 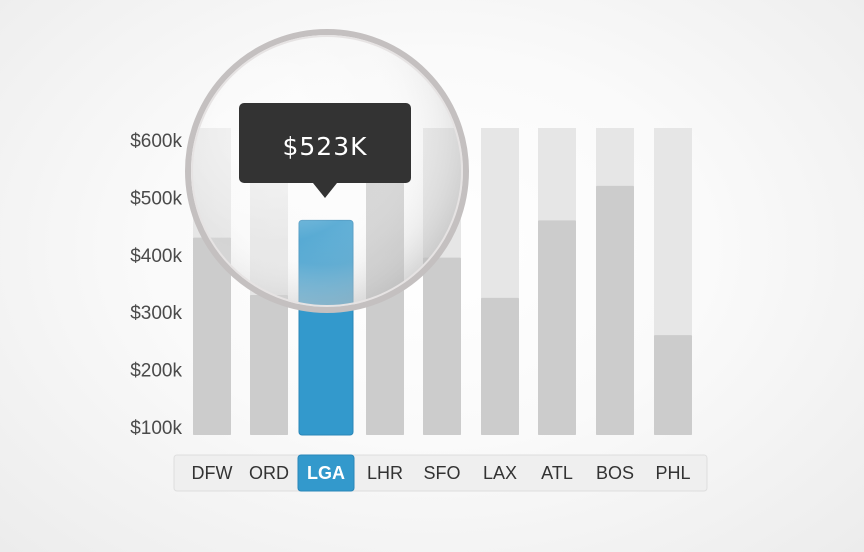 I want to click on tooltip-value: $523K, so click(x=324, y=146).